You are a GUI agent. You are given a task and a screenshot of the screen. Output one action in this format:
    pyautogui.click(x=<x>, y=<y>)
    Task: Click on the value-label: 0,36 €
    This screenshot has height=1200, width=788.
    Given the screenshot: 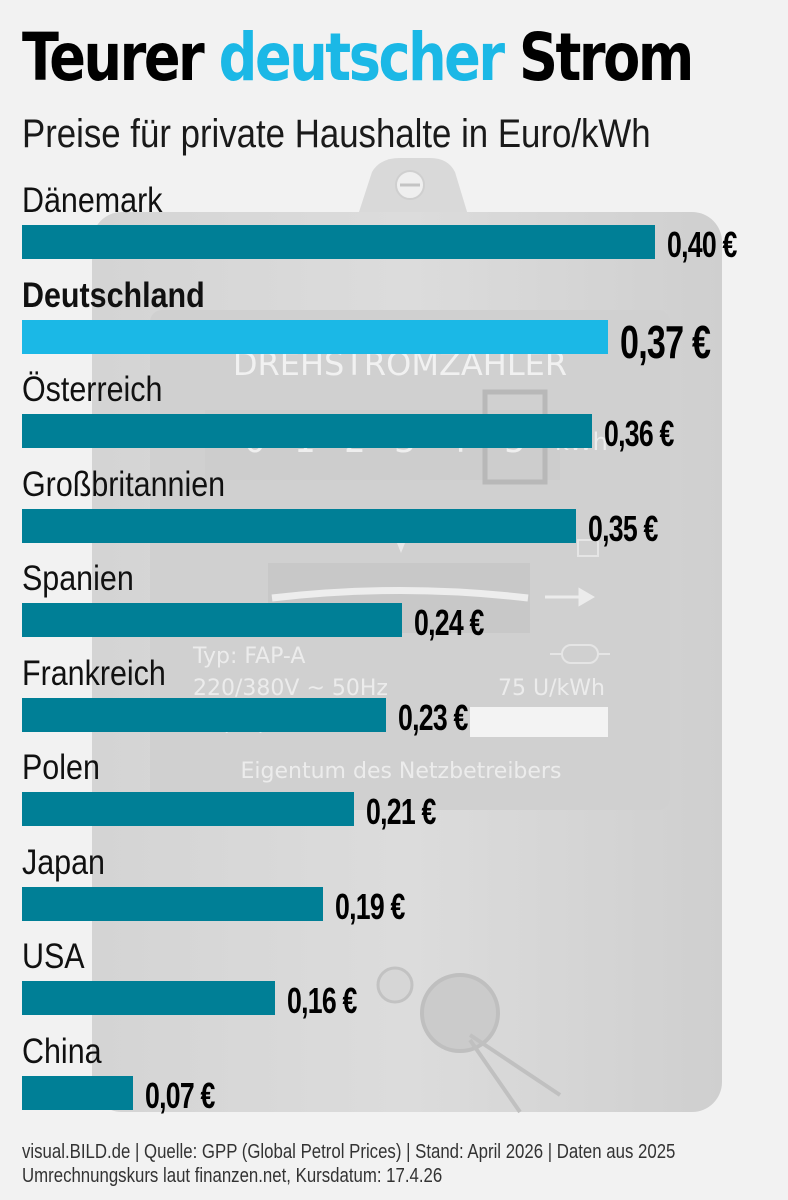 What is the action you would take?
    pyautogui.click(x=639, y=433)
    